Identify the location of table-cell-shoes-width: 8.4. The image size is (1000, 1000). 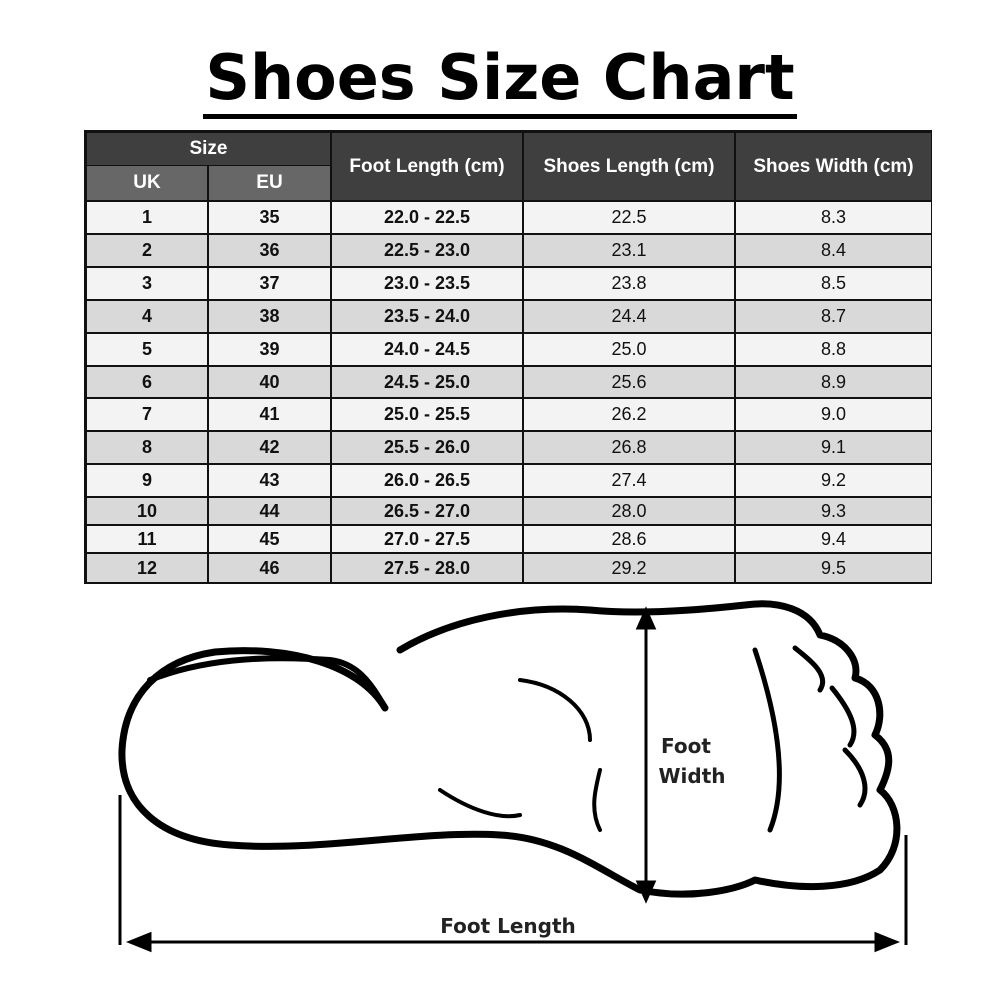
(833, 250).